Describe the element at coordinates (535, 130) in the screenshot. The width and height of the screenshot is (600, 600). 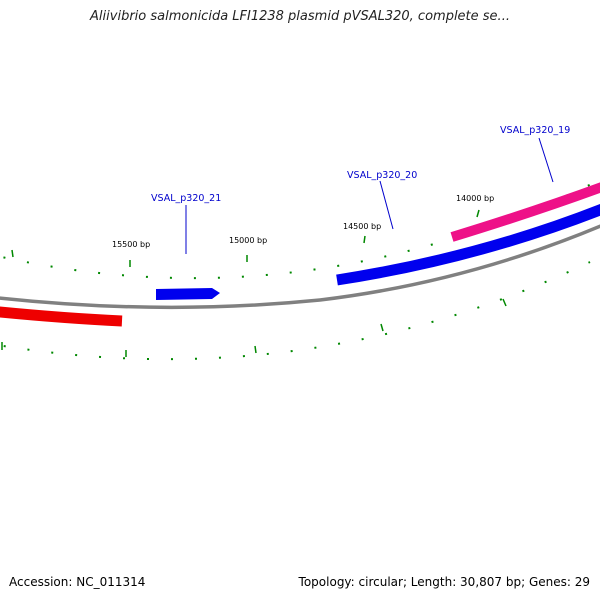
I see `gene-label-19: VSAL_p320_19` at that location.